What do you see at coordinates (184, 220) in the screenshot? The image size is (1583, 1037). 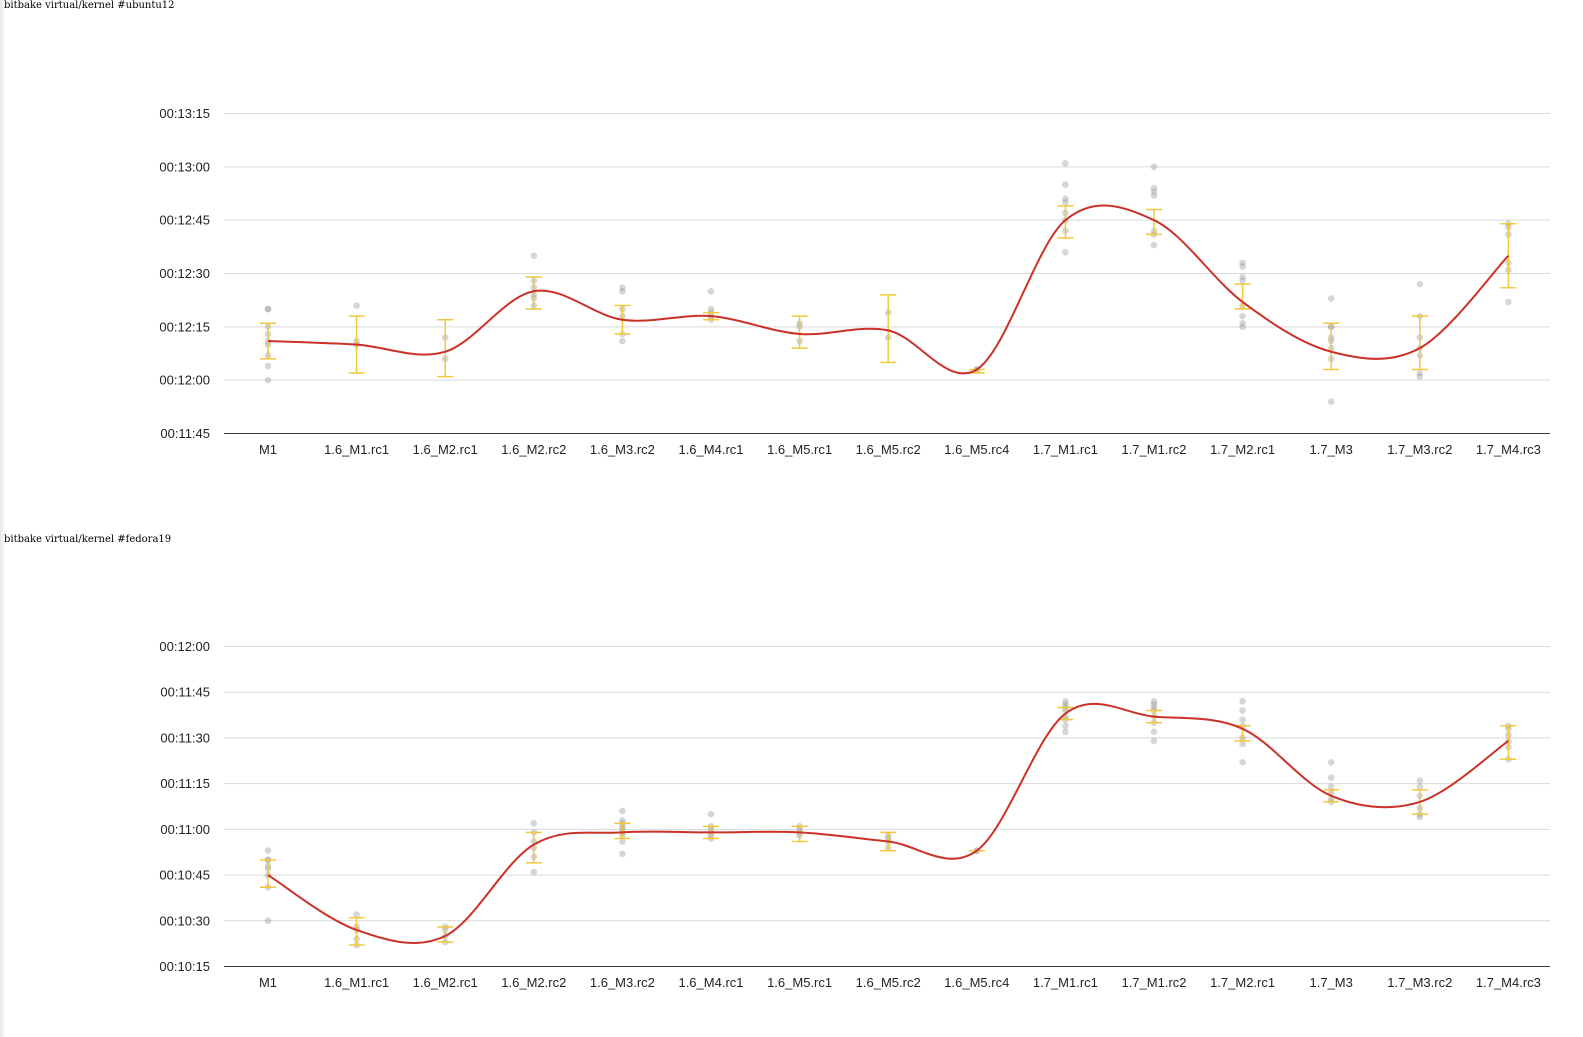 I see `y-tick-label: 00:12:45` at bounding box center [184, 220].